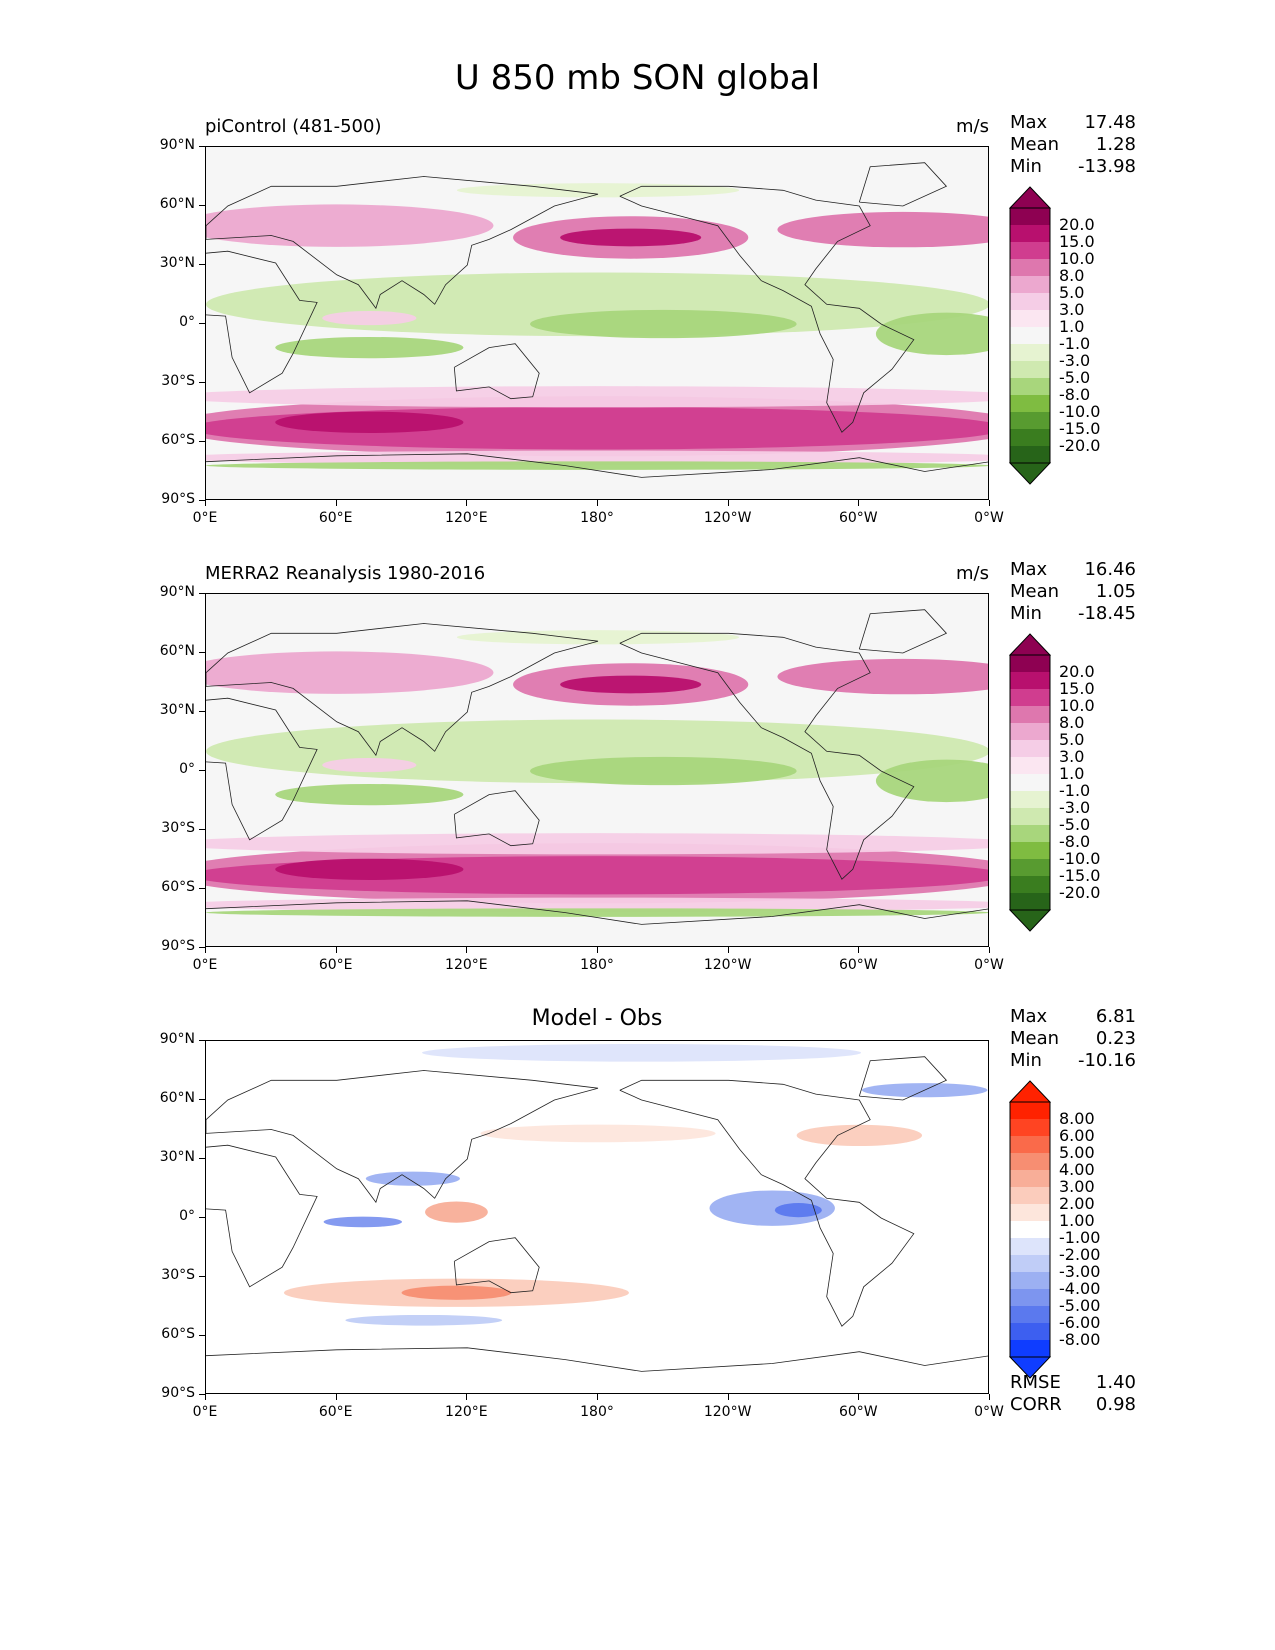 The width and height of the screenshot is (1275, 1650). I want to click on colorbar-tick-label: -5.0, so click(1075, 377).